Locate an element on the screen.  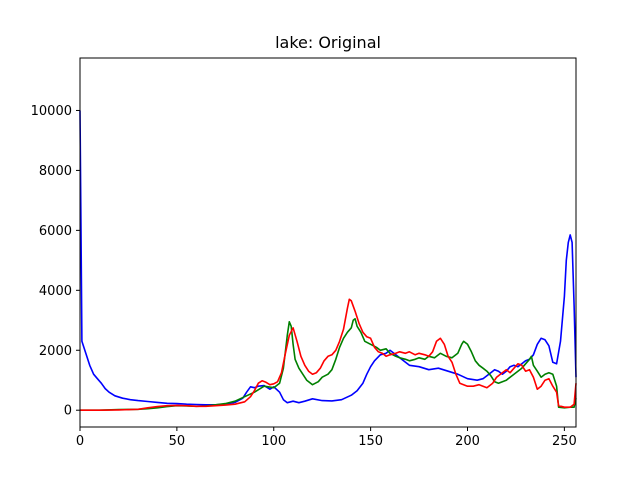
x-tick-label: 0 is located at coordinates (80, 441).